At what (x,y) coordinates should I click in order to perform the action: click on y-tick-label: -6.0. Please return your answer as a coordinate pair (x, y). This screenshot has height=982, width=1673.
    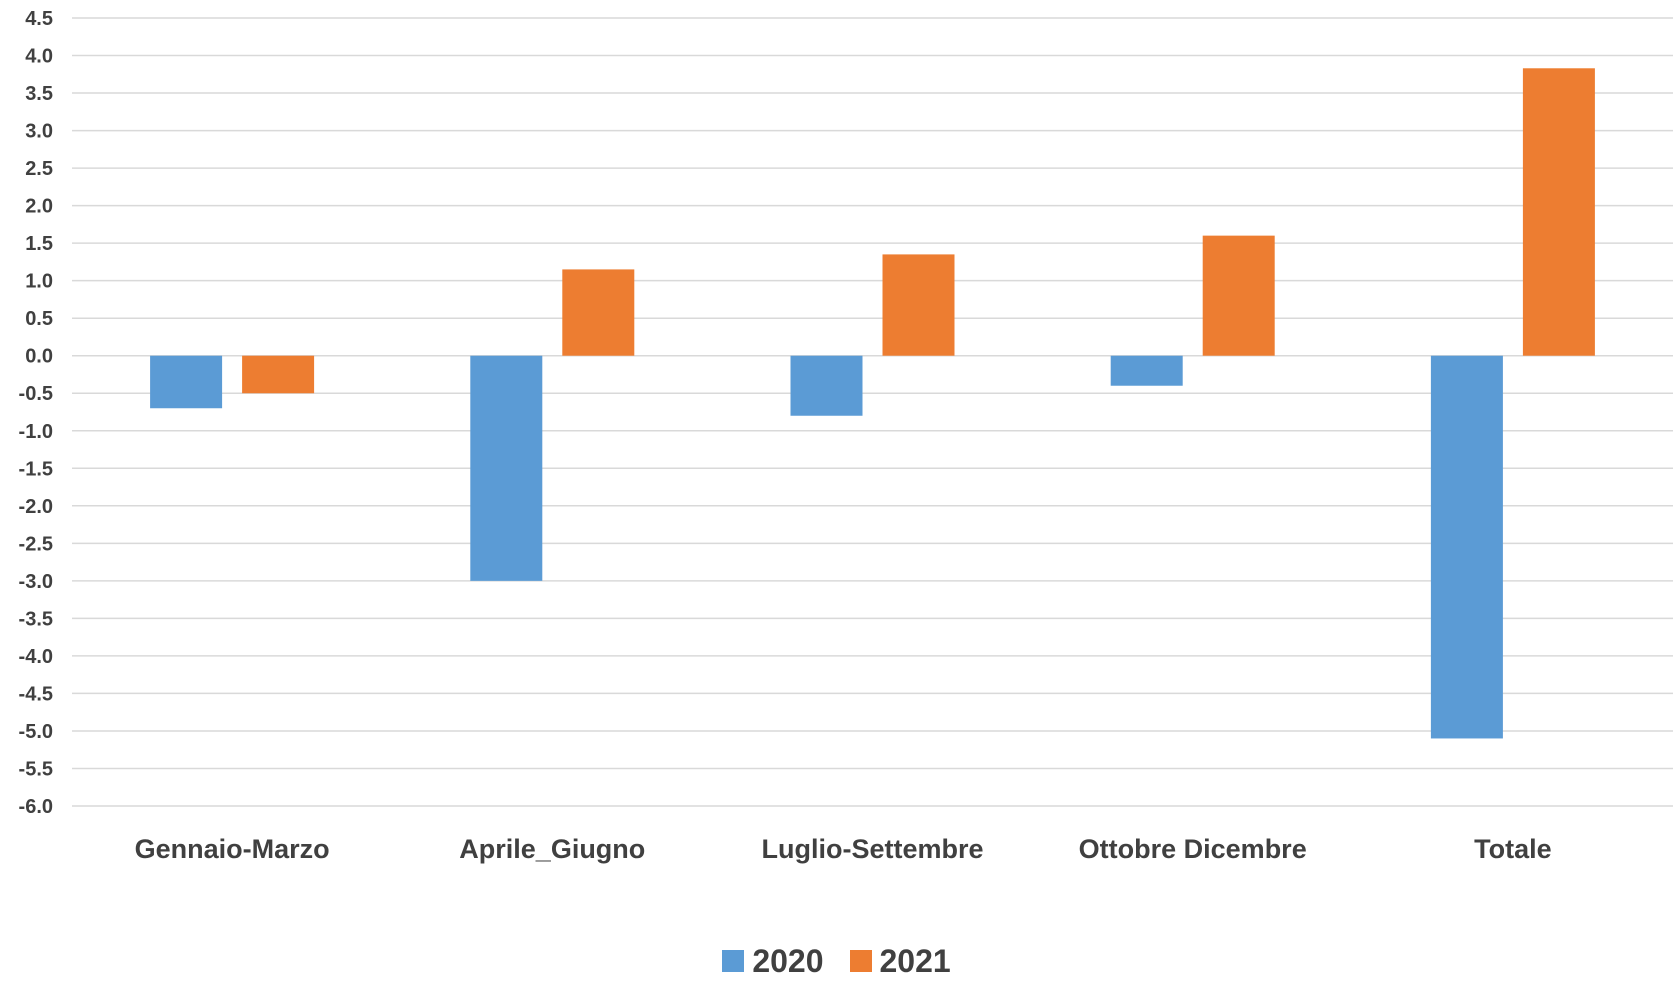
    Looking at the image, I should click on (36, 807).